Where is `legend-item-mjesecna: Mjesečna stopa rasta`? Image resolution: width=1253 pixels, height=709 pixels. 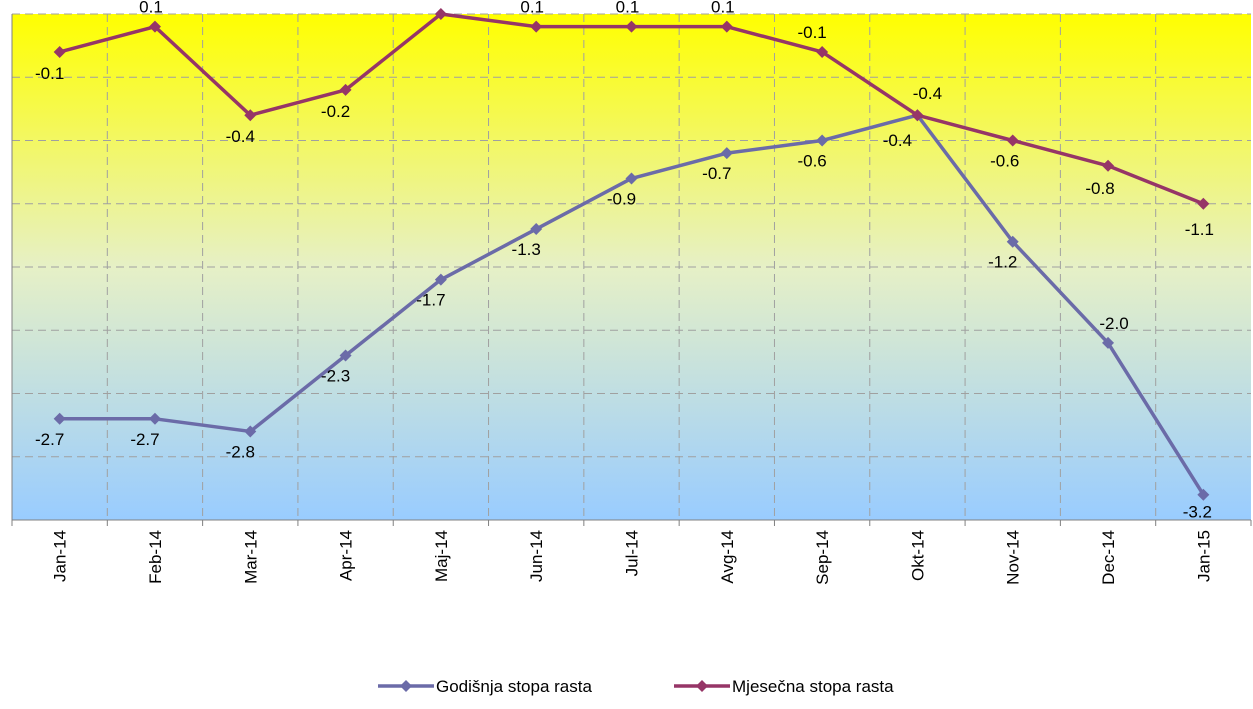 legend-item-mjesecna: Mjesečna stopa rasta is located at coordinates (784, 686).